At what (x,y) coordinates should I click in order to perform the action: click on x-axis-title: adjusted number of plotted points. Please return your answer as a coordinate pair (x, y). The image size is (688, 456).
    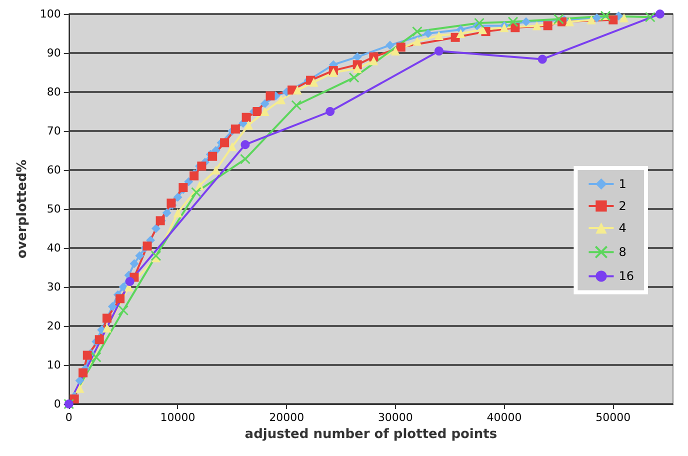
    Looking at the image, I should click on (371, 434).